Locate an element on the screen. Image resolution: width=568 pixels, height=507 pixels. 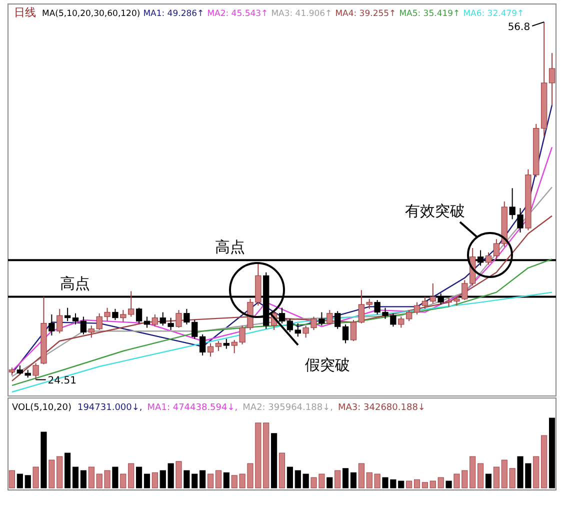
text: 194731.000↓, is located at coordinates (109, 408).